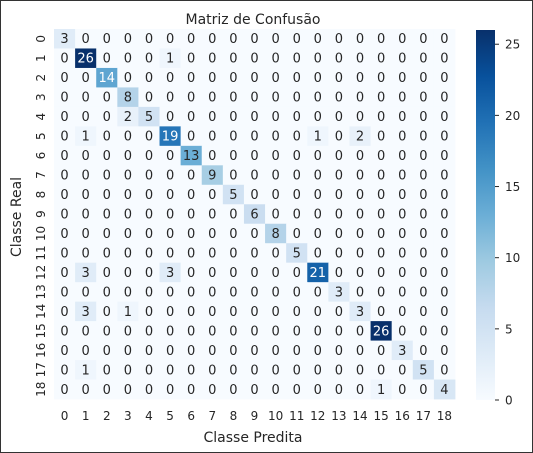 The width and height of the screenshot is (533, 453). Describe the element at coordinates (191, 156) in the screenshot. I see `cell-value-label: 13` at that location.